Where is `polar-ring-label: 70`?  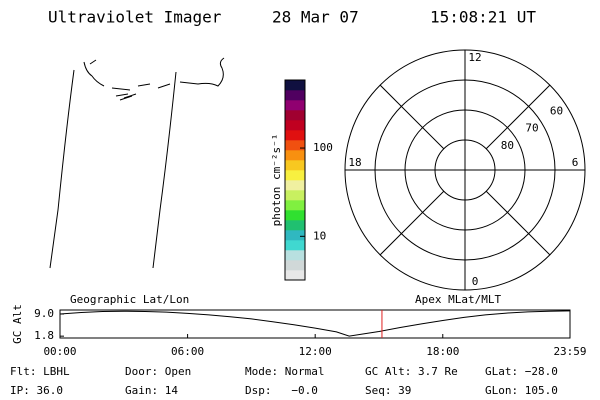 polar-ring-label: 70 is located at coordinates (531, 128).